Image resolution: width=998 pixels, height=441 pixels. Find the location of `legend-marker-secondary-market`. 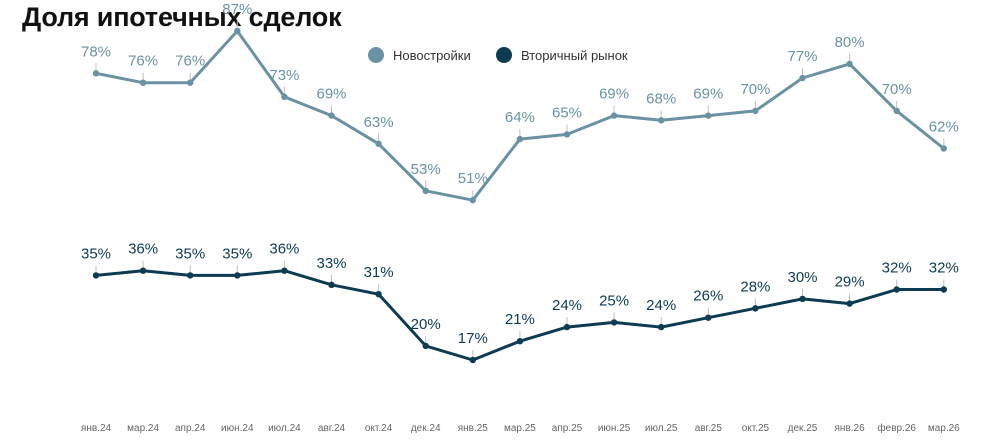

legend-marker-secondary-market is located at coordinates (504, 55).